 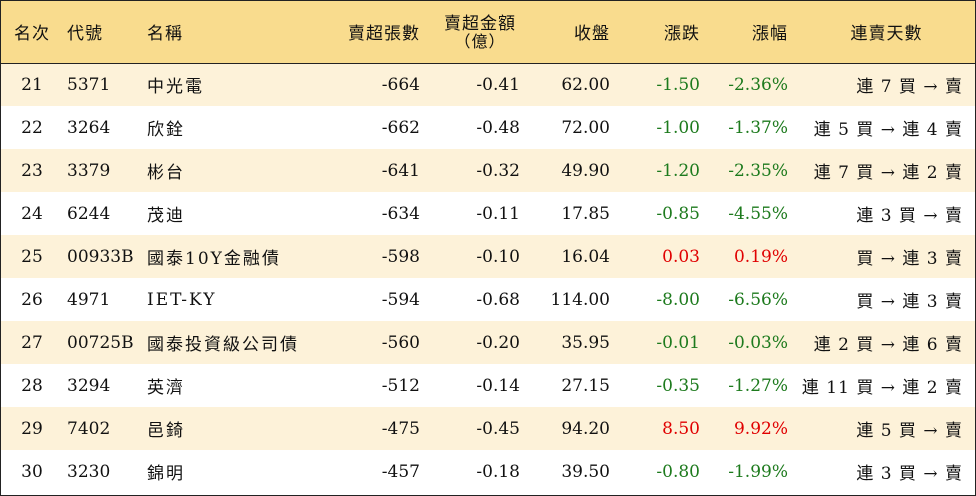 What do you see at coordinates (369, 32) in the screenshot?
I see `header-net-sell-lots: 賣超張數` at bounding box center [369, 32].